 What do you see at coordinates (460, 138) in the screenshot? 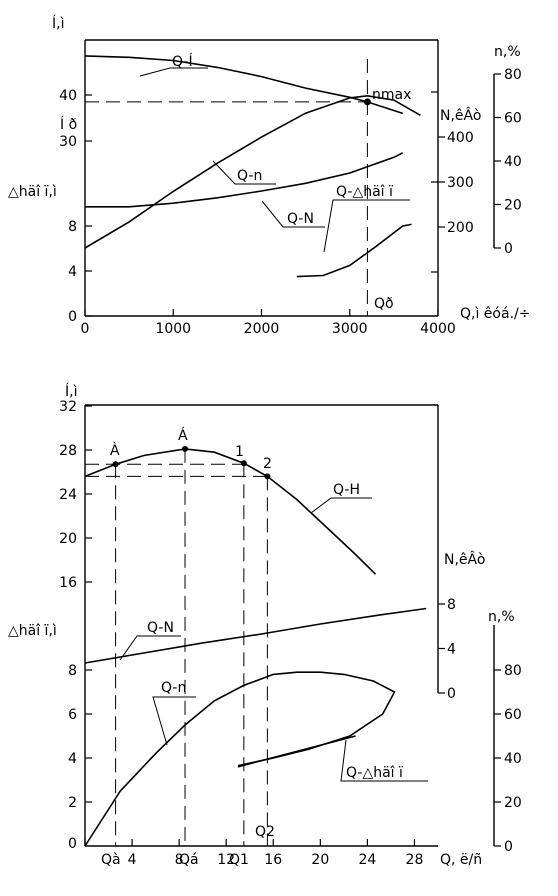
I see `chart1-power-tick-label: 400` at bounding box center [460, 138].